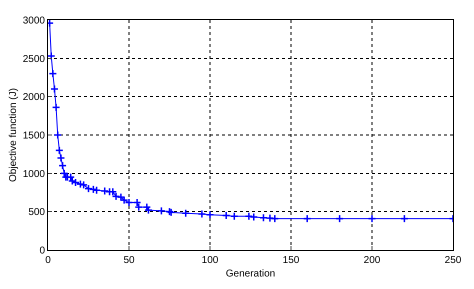  What do you see at coordinates (34, 98) in the screenshot?
I see `y-tick-label: 2000` at bounding box center [34, 98].